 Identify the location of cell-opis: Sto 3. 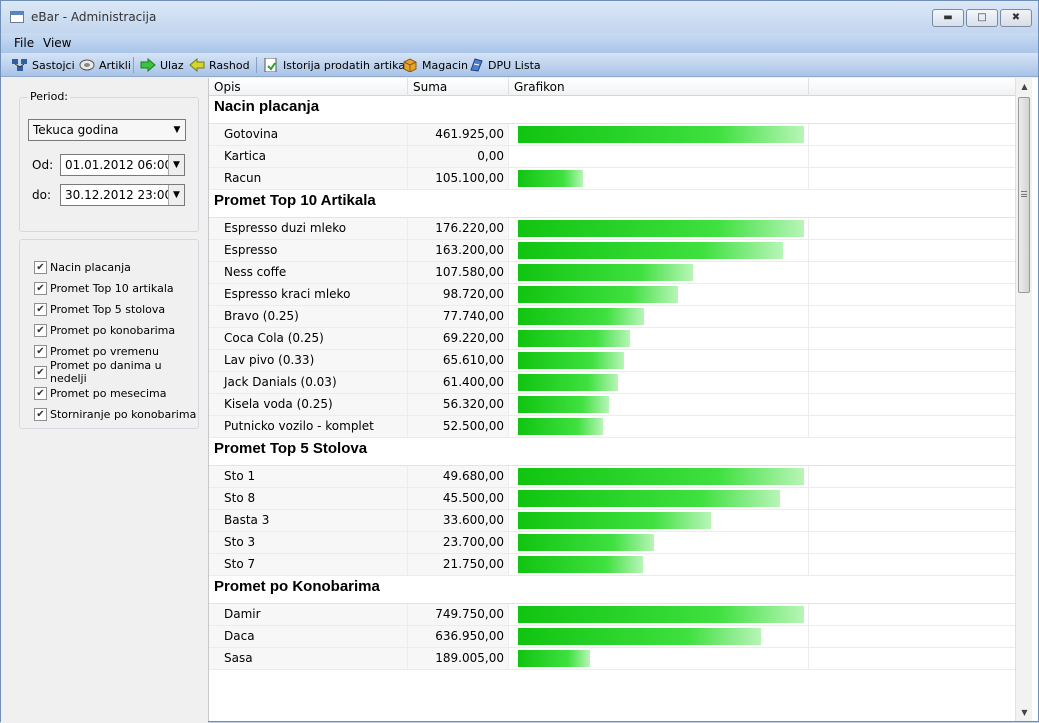
(308, 542).